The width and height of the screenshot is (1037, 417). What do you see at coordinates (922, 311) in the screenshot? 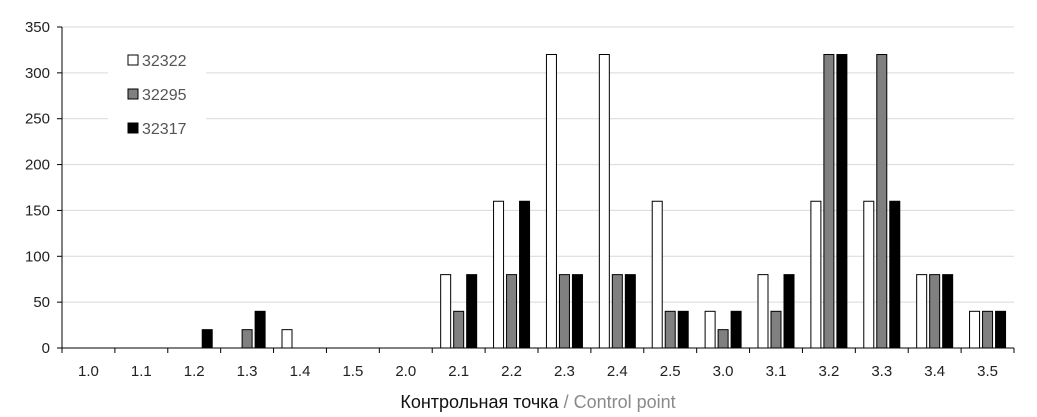
I see `bar-32322-3.4` at bounding box center [922, 311].